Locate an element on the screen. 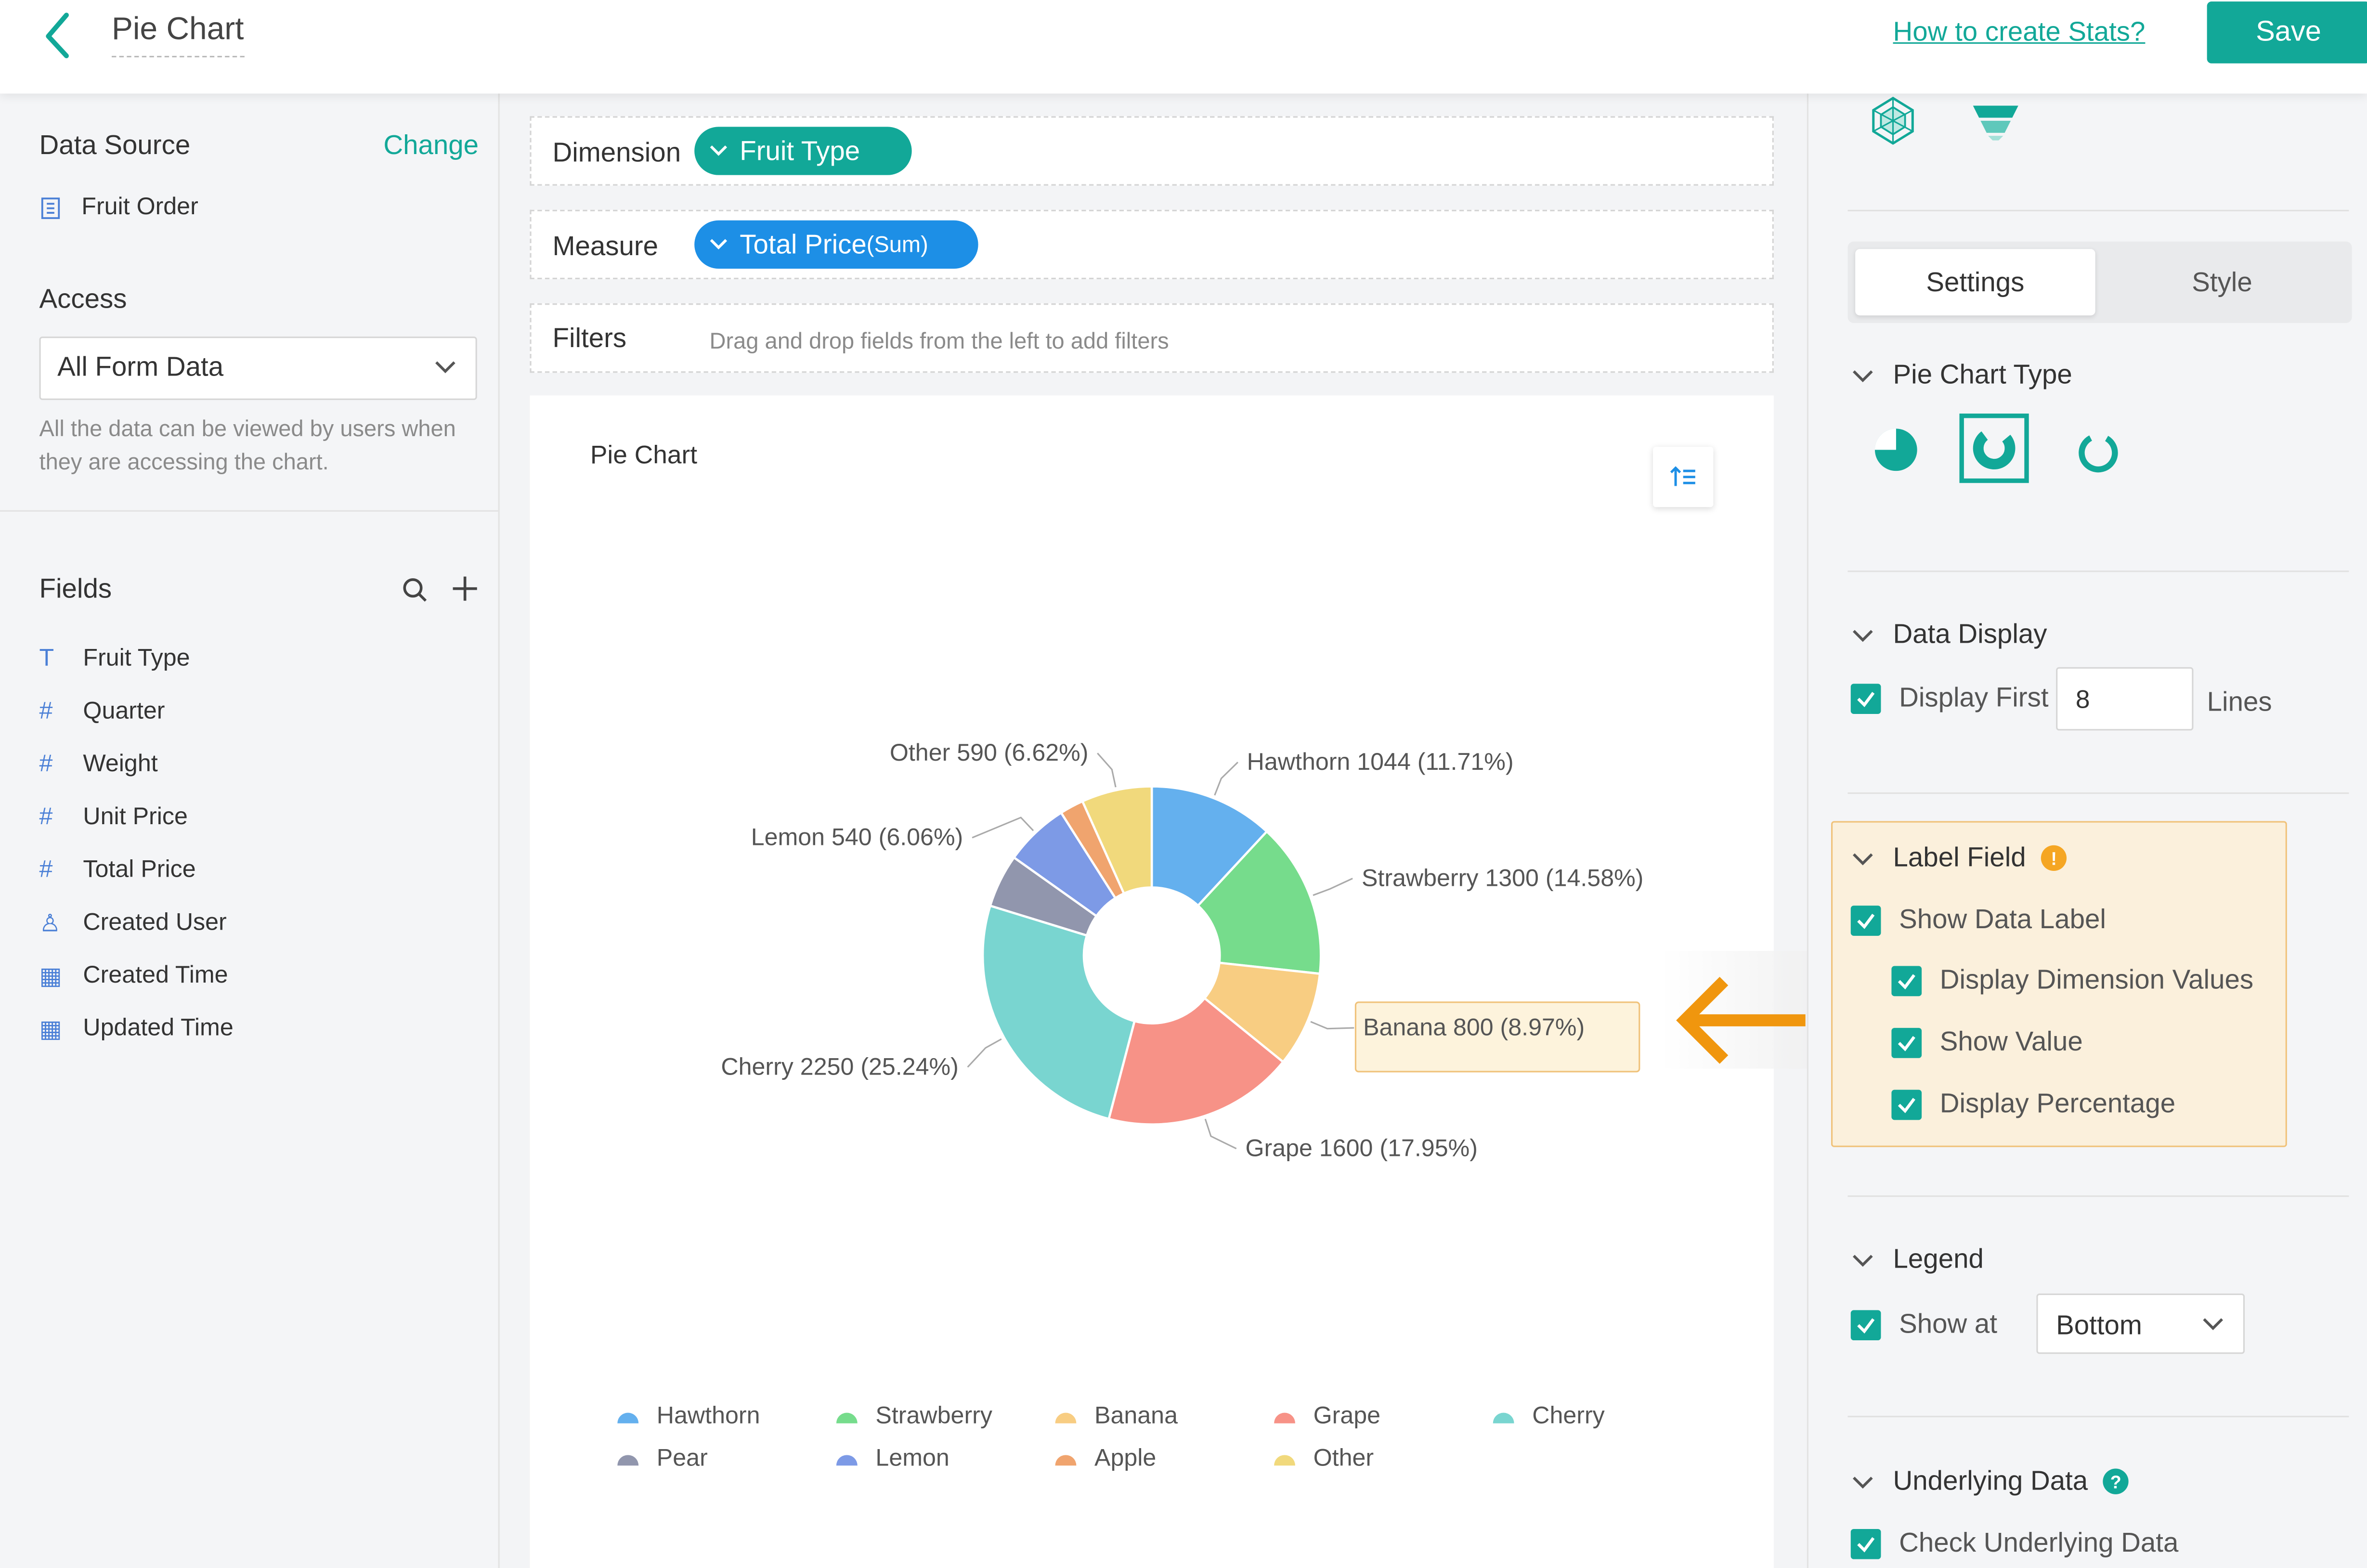 The height and width of the screenshot is (1568, 2367). field-item: T Fruit Type is located at coordinates (115, 659).